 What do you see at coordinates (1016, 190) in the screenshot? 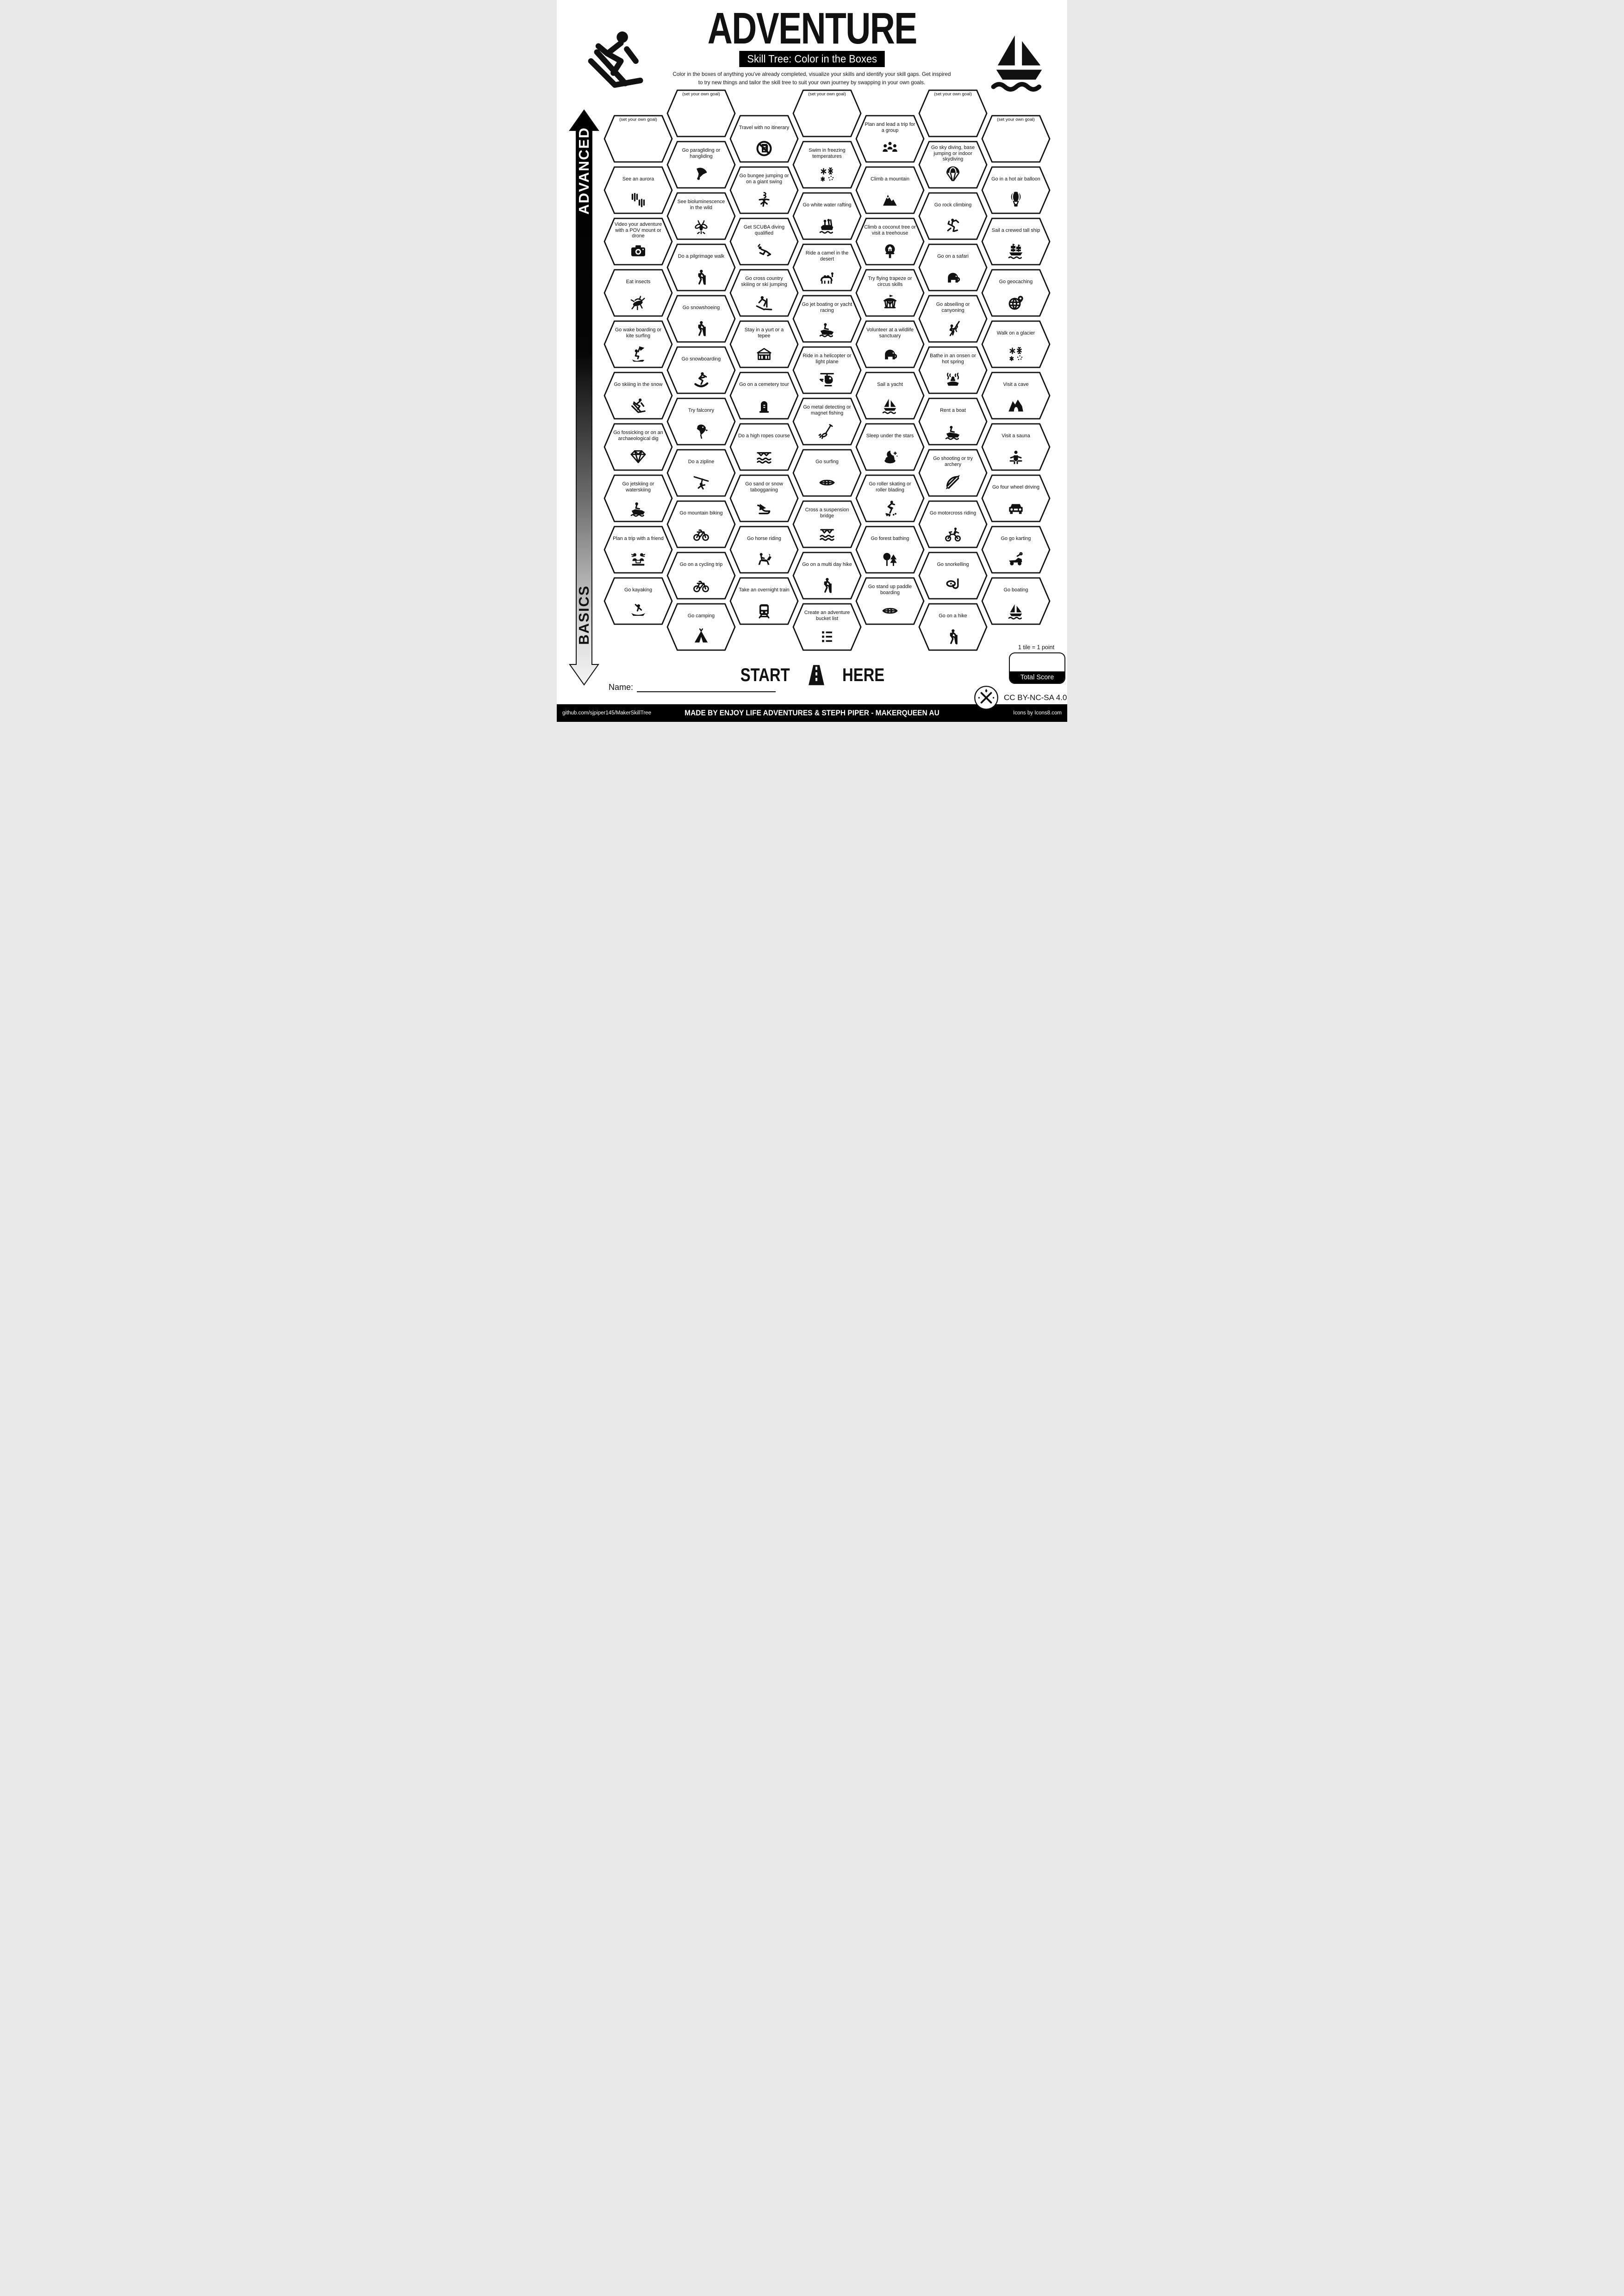
I see `hex-go-in-a-hot-air-balloon: Go in a hot air balloon` at bounding box center [1016, 190].